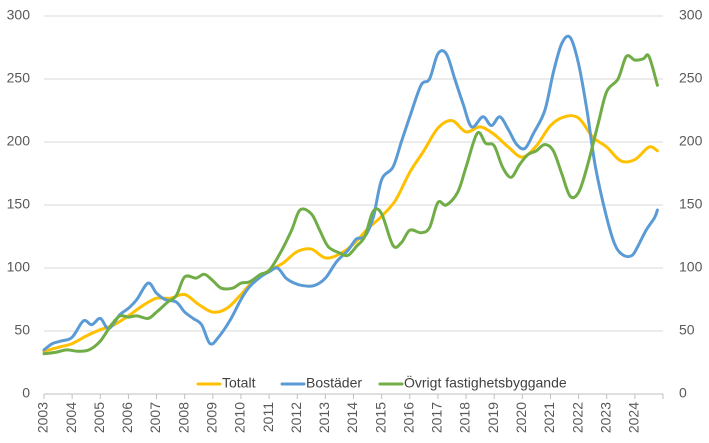  Describe the element at coordinates (380, 417) in the screenshot. I see `x-tick-label: 2015` at that location.